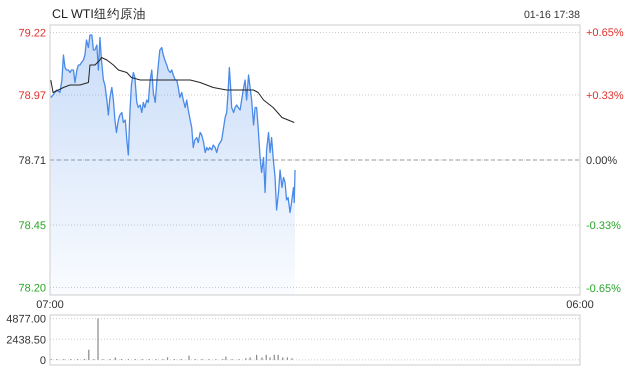  I want to click on y2-tick-label: +0.33%, so click(605, 96).